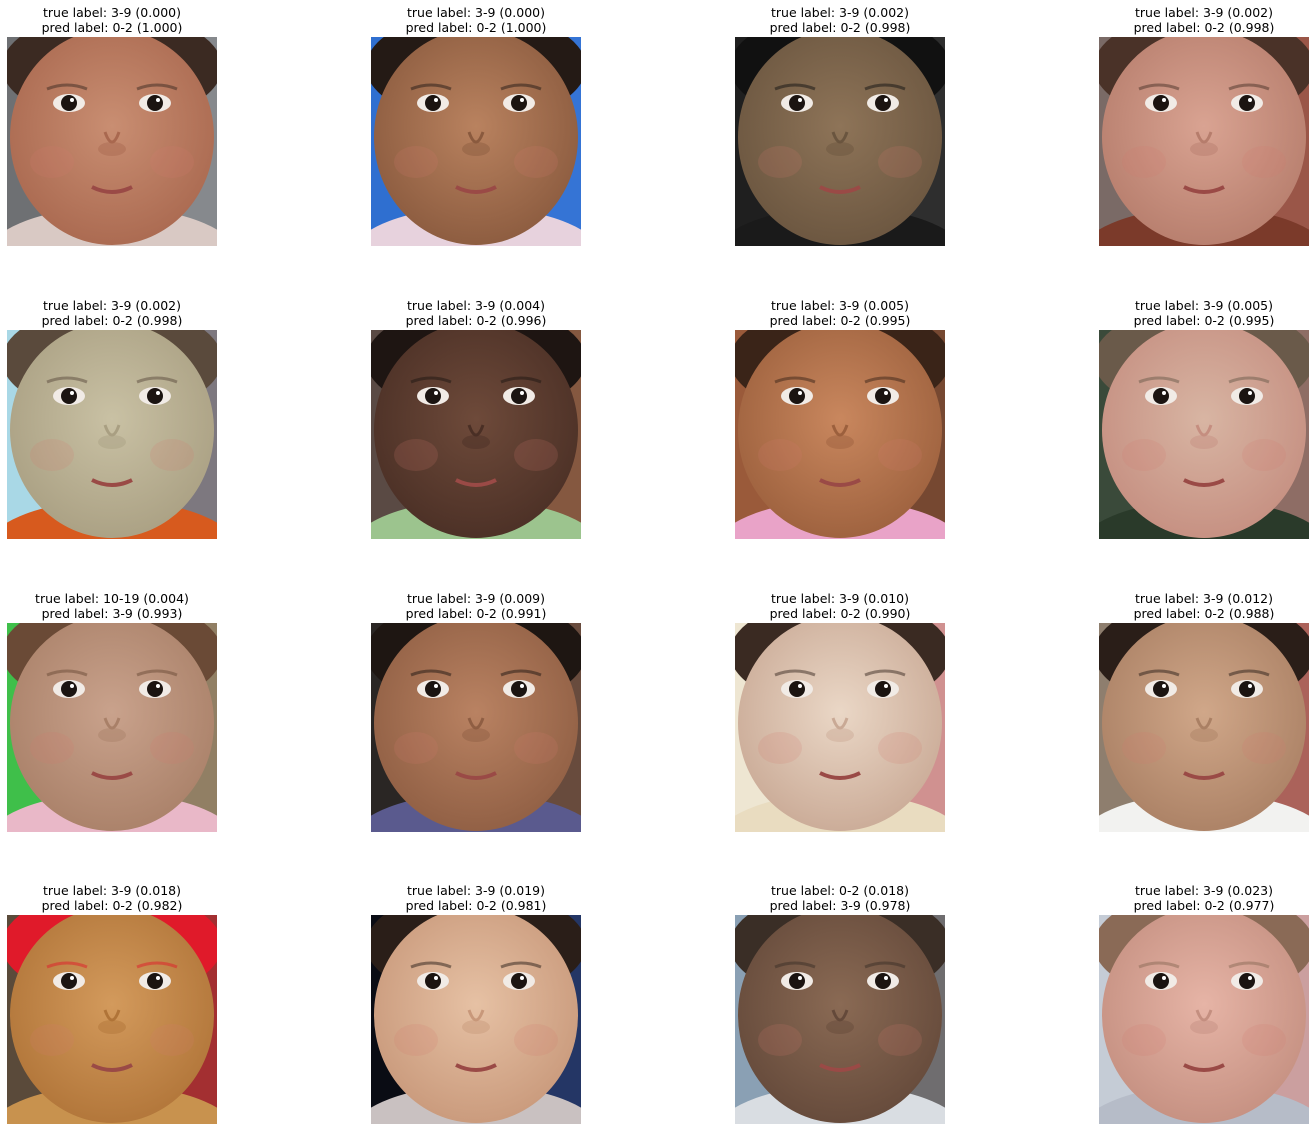  What do you see at coordinates (112, 598) in the screenshot?
I see `true-label-text: true label: 10-19 (0.004)` at bounding box center [112, 598].